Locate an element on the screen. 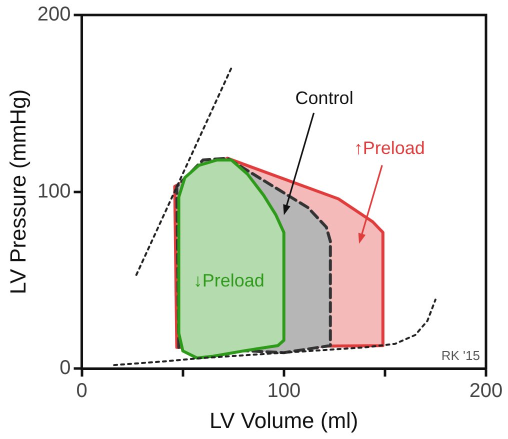 The height and width of the screenshot is (439, 508). y-axis-title: LV Pressure (mmHg) is located at coordinates (17, 191).